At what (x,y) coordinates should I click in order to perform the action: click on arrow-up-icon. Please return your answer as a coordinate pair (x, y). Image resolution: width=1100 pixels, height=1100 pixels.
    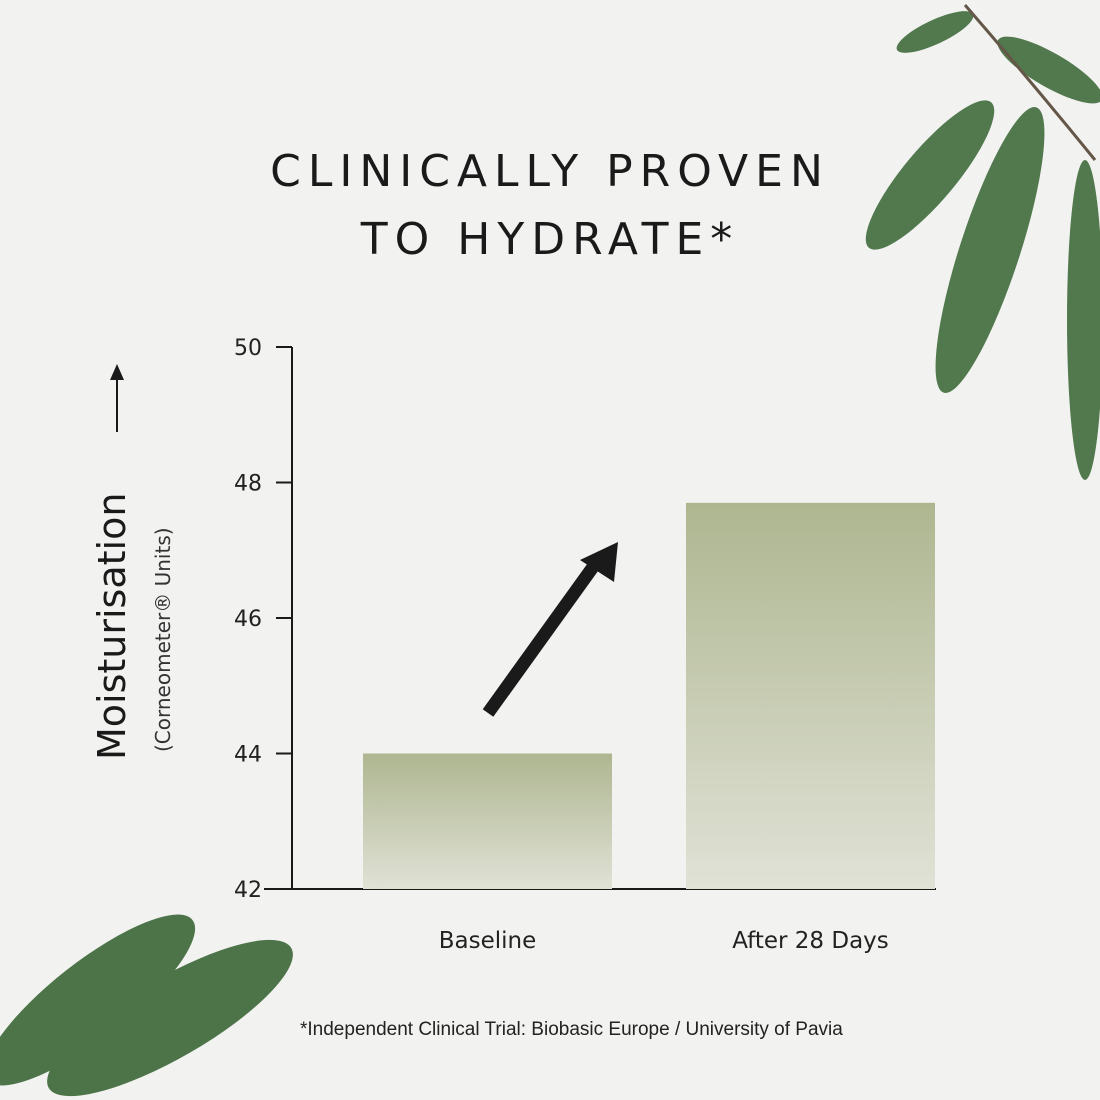
    Looking at the image, I should click on (117, 398).